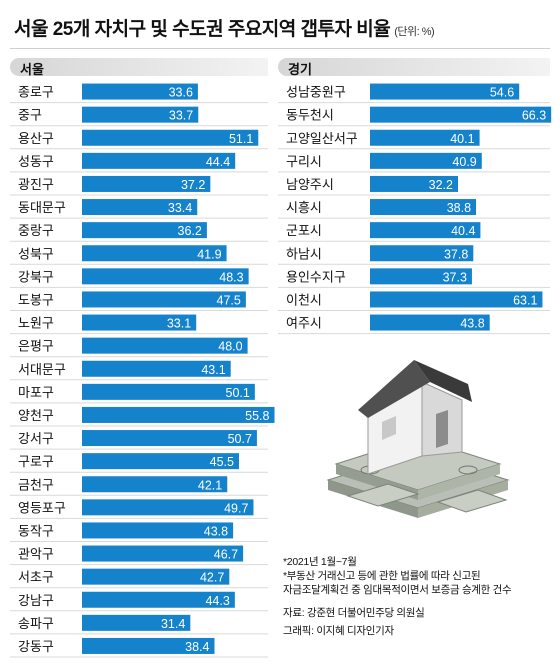  What do you see at coordinates (216, 531) in the screenshot?
I see `seoul-value-label: 43.8` at bounding box center [216, 531].